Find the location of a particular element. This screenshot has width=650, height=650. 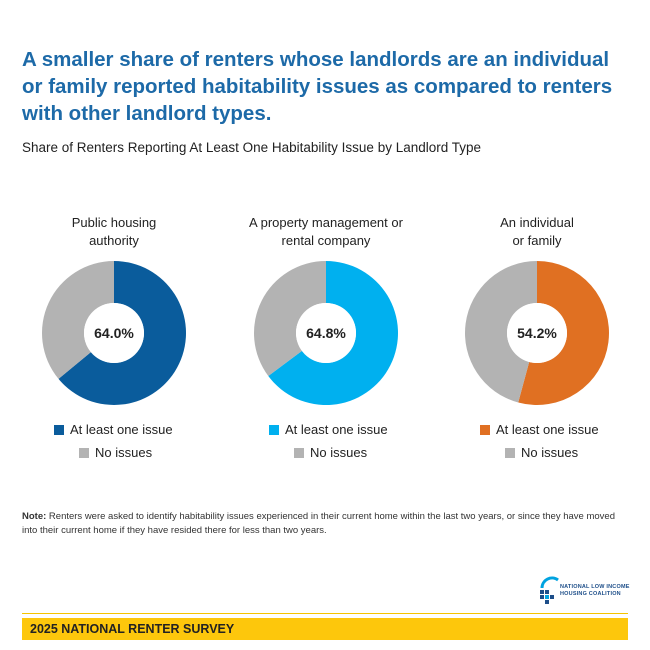

donut: 64.8% is located at coordinates (326, 333).